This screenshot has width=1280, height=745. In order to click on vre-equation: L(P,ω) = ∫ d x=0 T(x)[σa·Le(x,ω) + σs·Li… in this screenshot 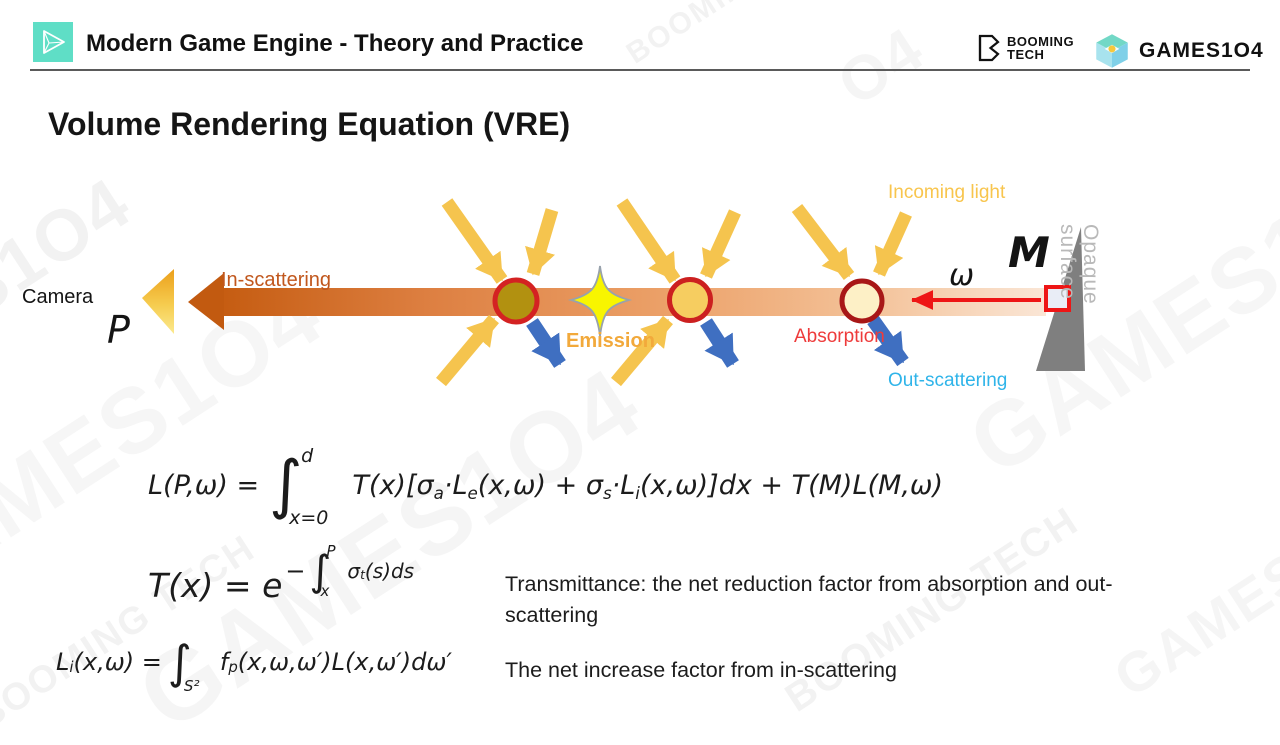, I will do `click(545, 485)`.